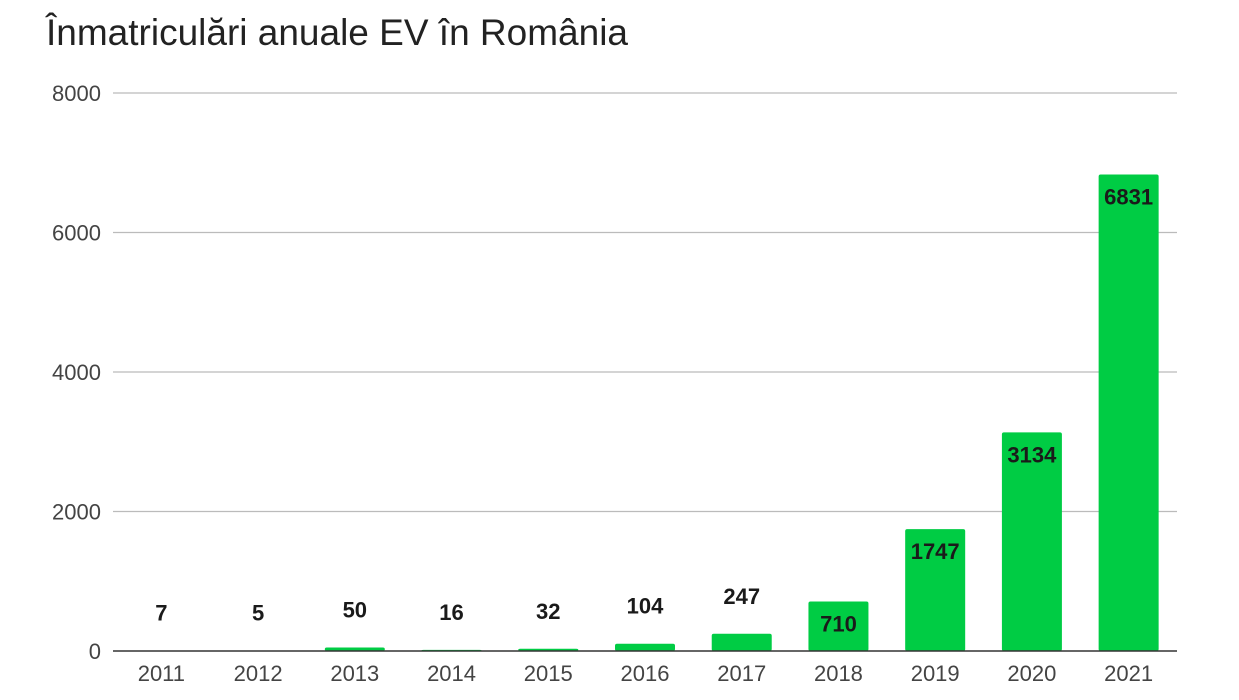 The height and width of the screenshot is (700, 1239). Describe the element at coordinates (935, 590) in the screenshot. I see `bar-2019` at that location.